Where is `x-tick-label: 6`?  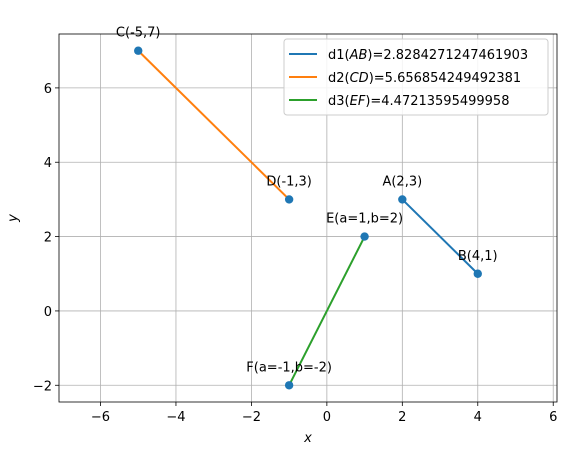 x-tick-label: 6 is located at coordinates (553, 417).